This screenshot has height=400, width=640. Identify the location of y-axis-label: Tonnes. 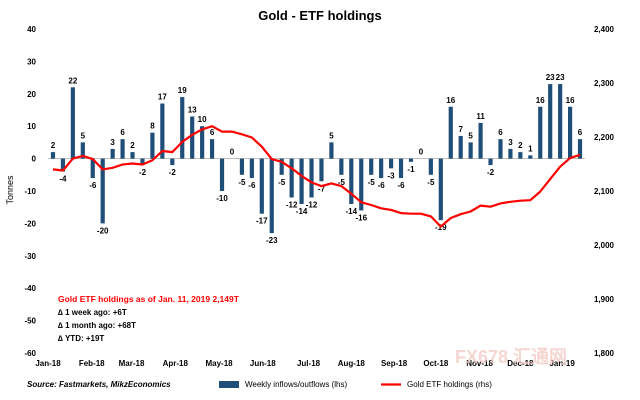
(10, 190).